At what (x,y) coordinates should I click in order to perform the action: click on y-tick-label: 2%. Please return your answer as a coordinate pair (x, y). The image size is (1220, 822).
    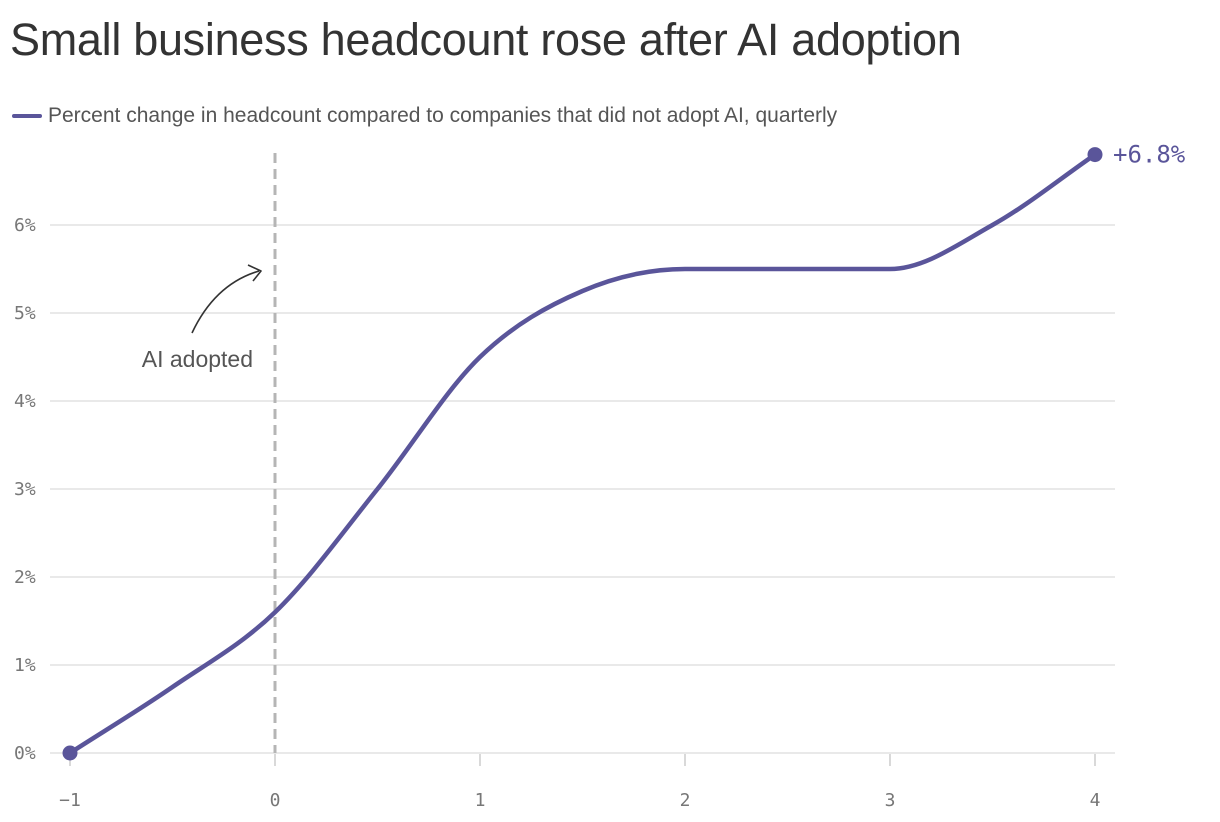
    Looking at the image, I should click on (25, 577).